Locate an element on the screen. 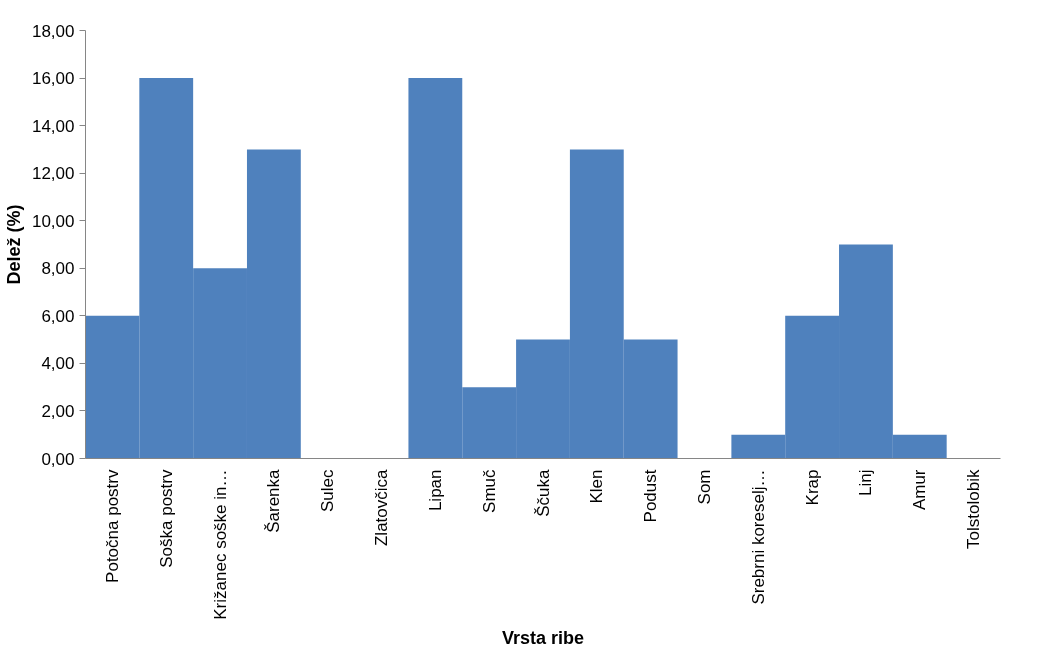 The height and width of the screenshot is (662, 1041). y-tick-label: 0,00 is located at coordinates (58, 459).